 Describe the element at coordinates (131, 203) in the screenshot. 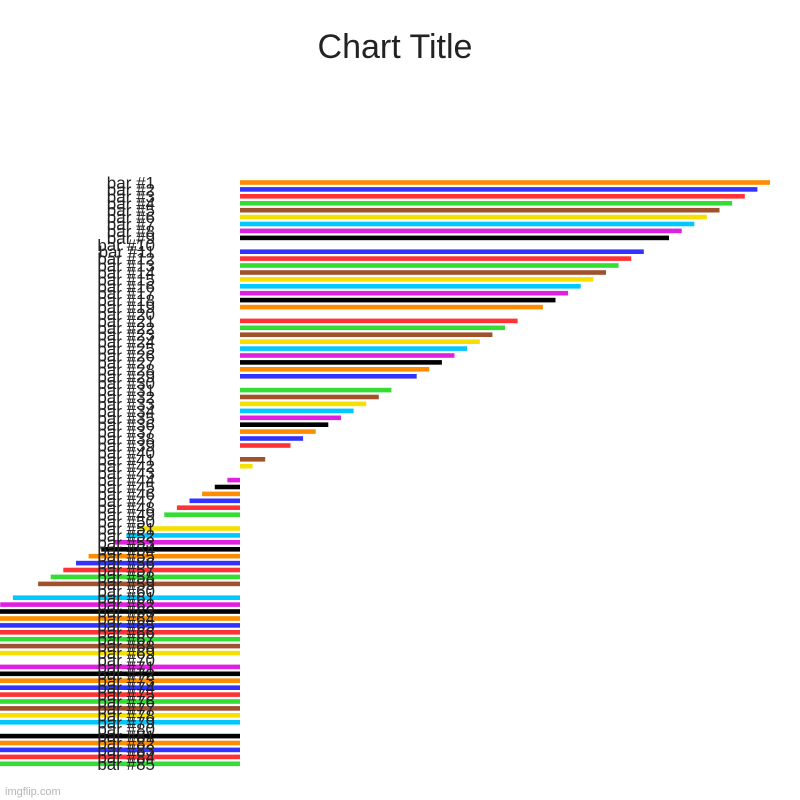

I see `category-label-4: bar #4` at that location.